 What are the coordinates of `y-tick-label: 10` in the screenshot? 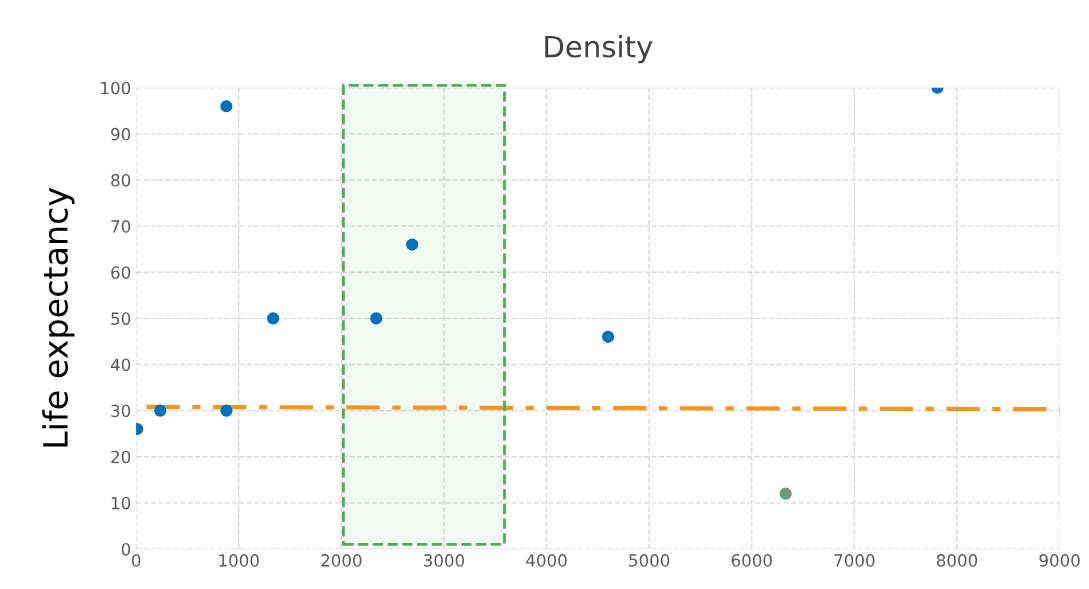 It's located at (121, 503).